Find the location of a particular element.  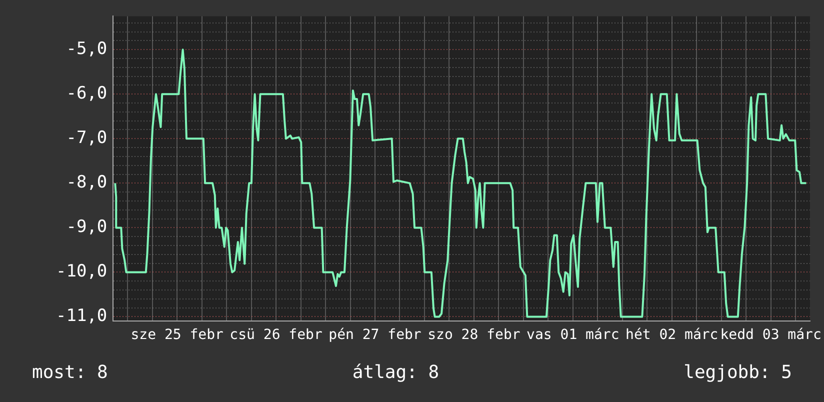

text: átlag: 8 is located at coordinates (396, 372).